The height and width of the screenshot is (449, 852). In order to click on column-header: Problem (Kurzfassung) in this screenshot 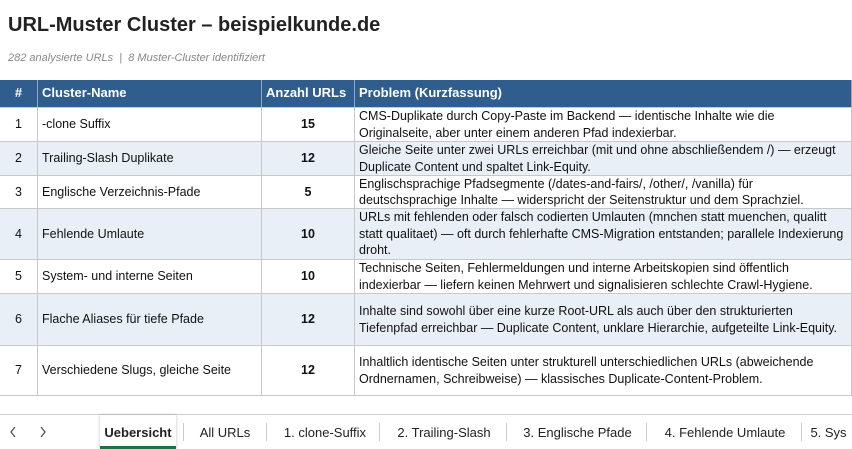, I will do `click(603, 93)`.